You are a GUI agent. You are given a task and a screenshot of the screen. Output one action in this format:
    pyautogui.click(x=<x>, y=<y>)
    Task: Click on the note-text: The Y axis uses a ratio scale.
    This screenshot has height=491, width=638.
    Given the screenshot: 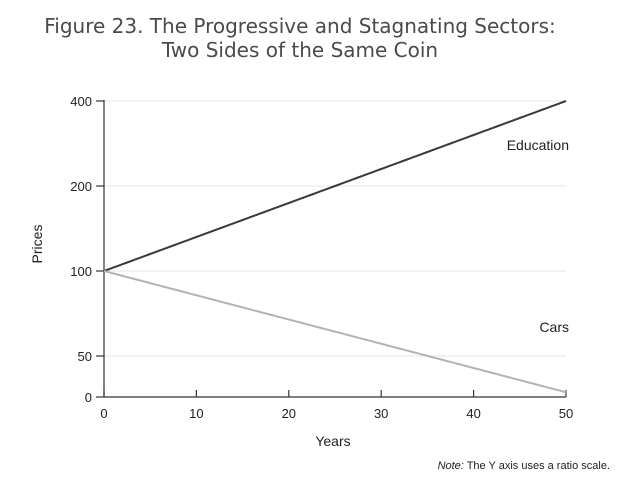 What is the action you would take?
    pyautogui.click(x=536, y=466)
    